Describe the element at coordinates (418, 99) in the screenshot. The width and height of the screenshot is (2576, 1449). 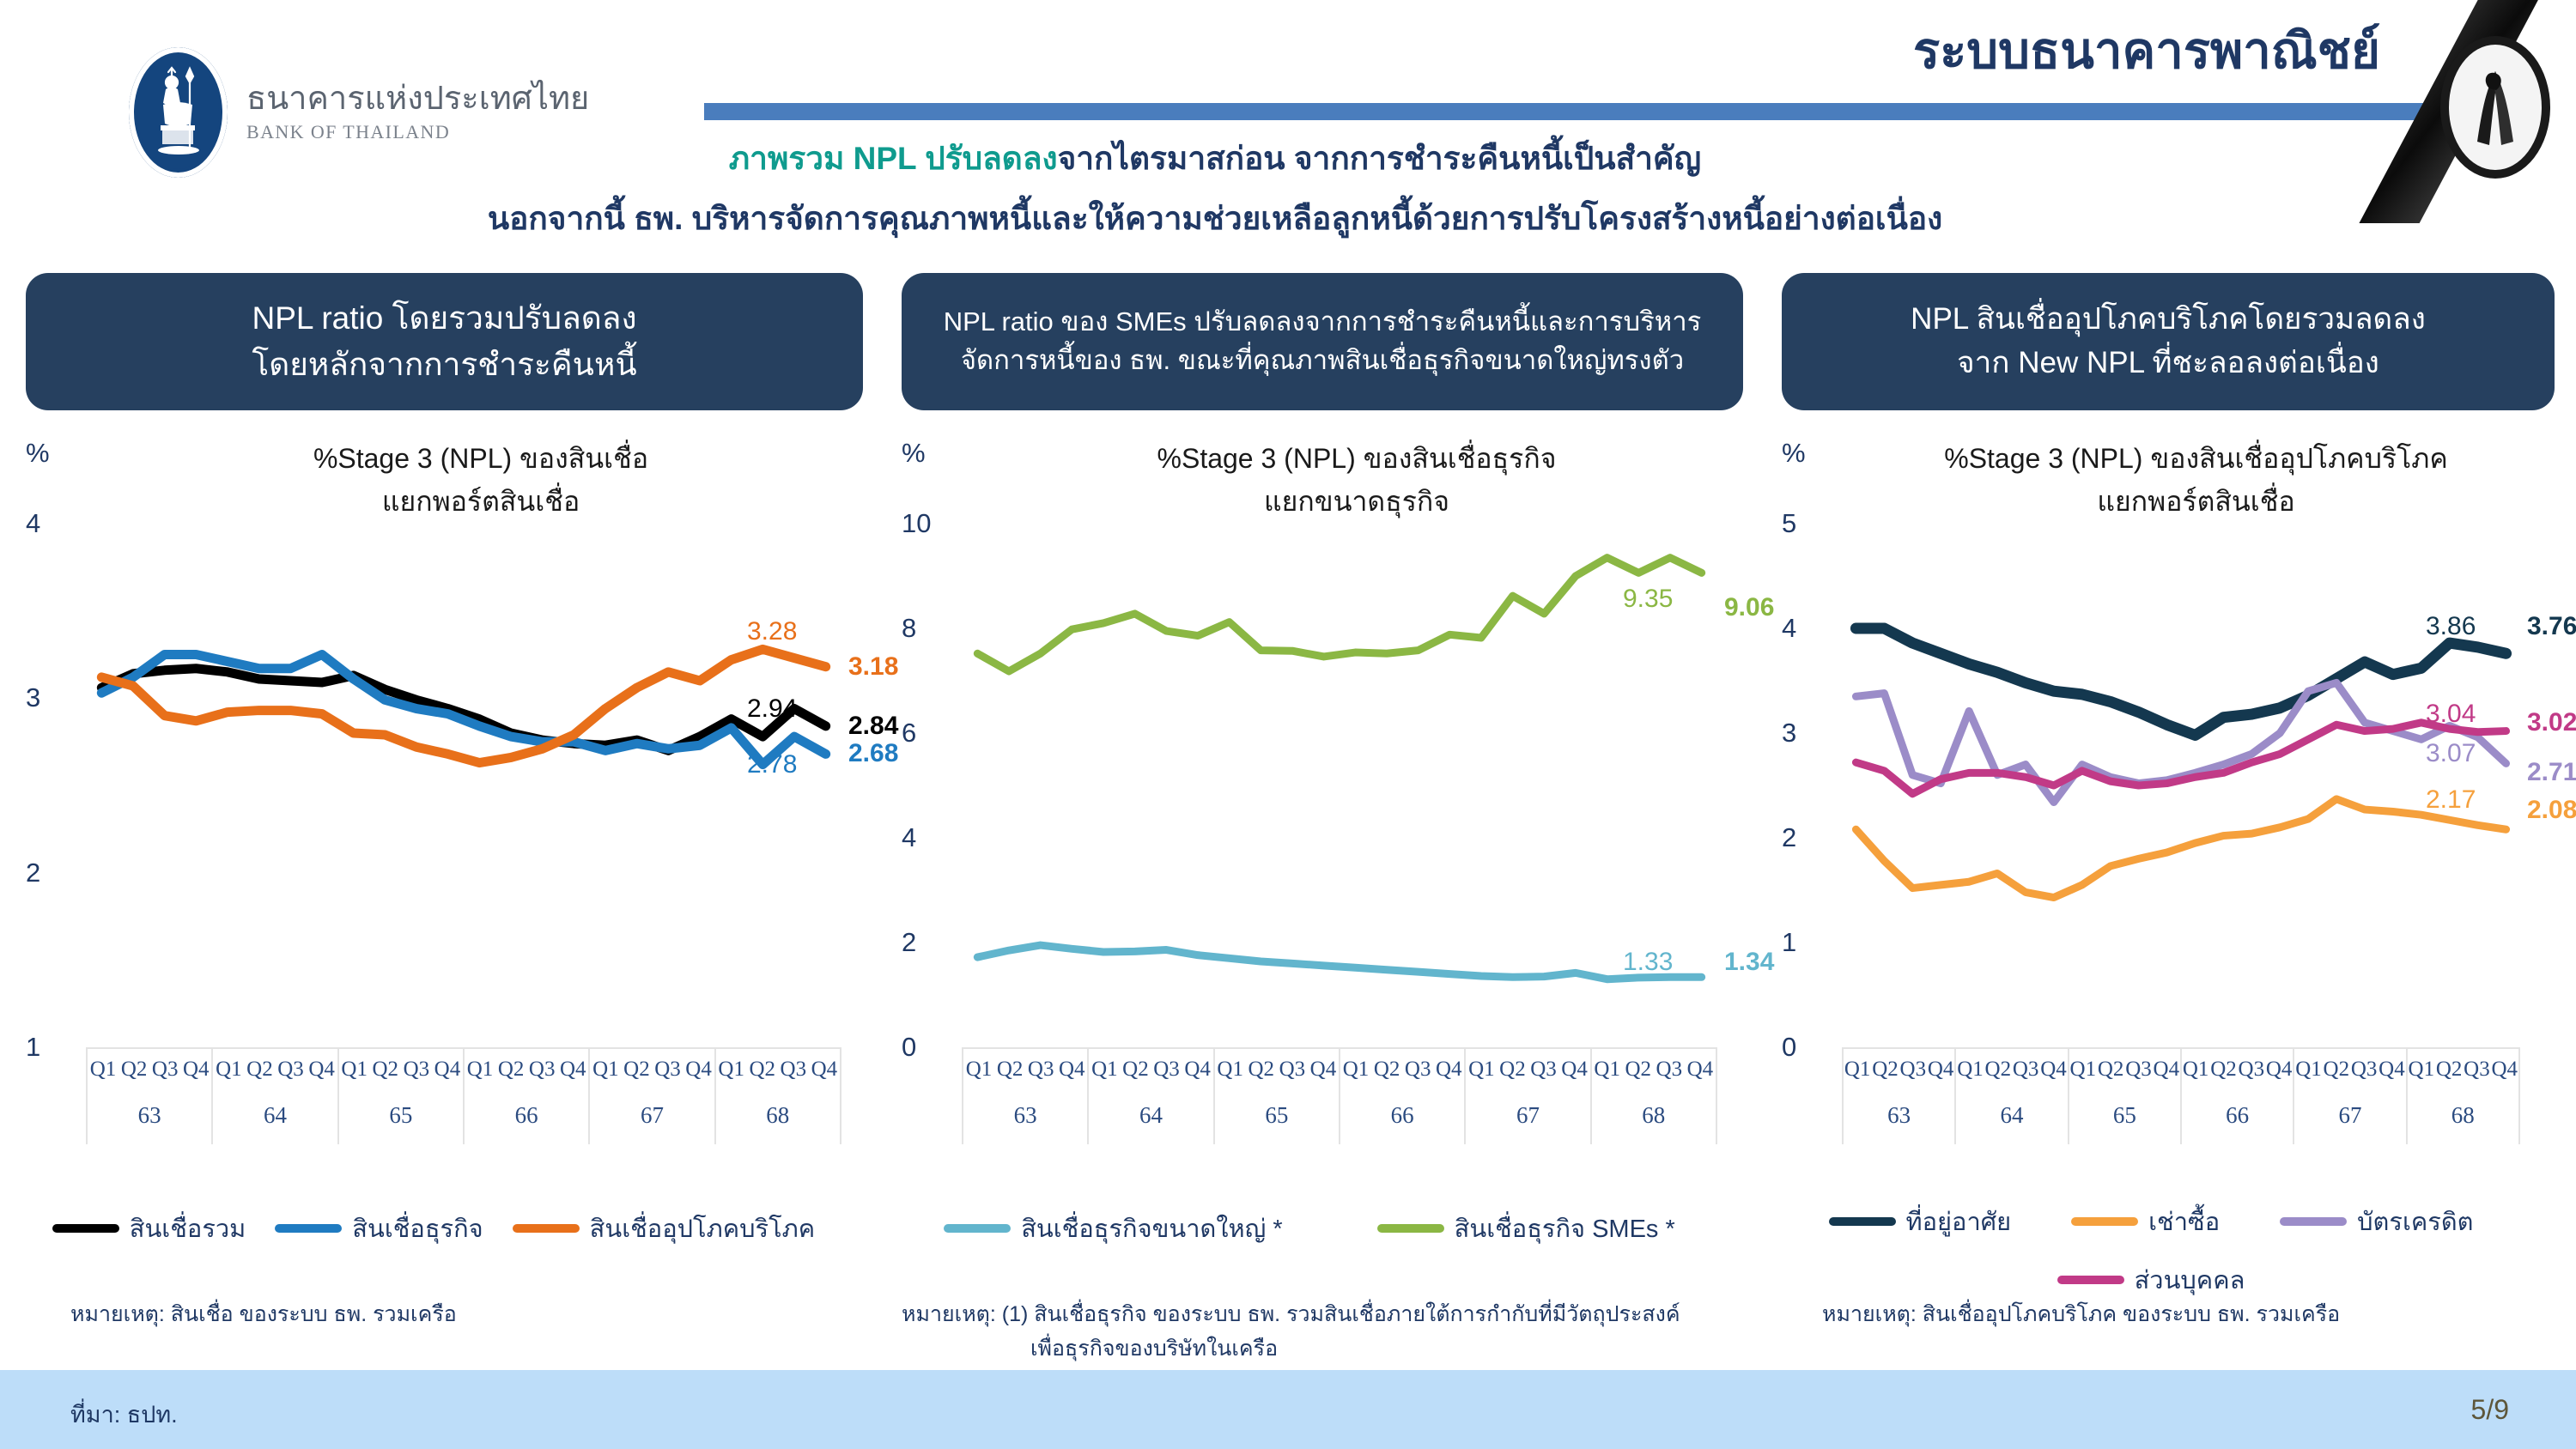
I see `bot-name-th: ธนาคารแห่งประเทศไทย` at that location.